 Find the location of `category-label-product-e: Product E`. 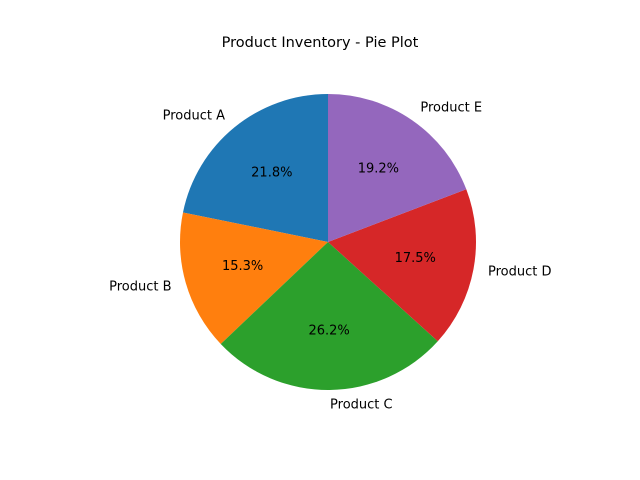

category-label-product-e: Product E is located at coordinates (451, 107).